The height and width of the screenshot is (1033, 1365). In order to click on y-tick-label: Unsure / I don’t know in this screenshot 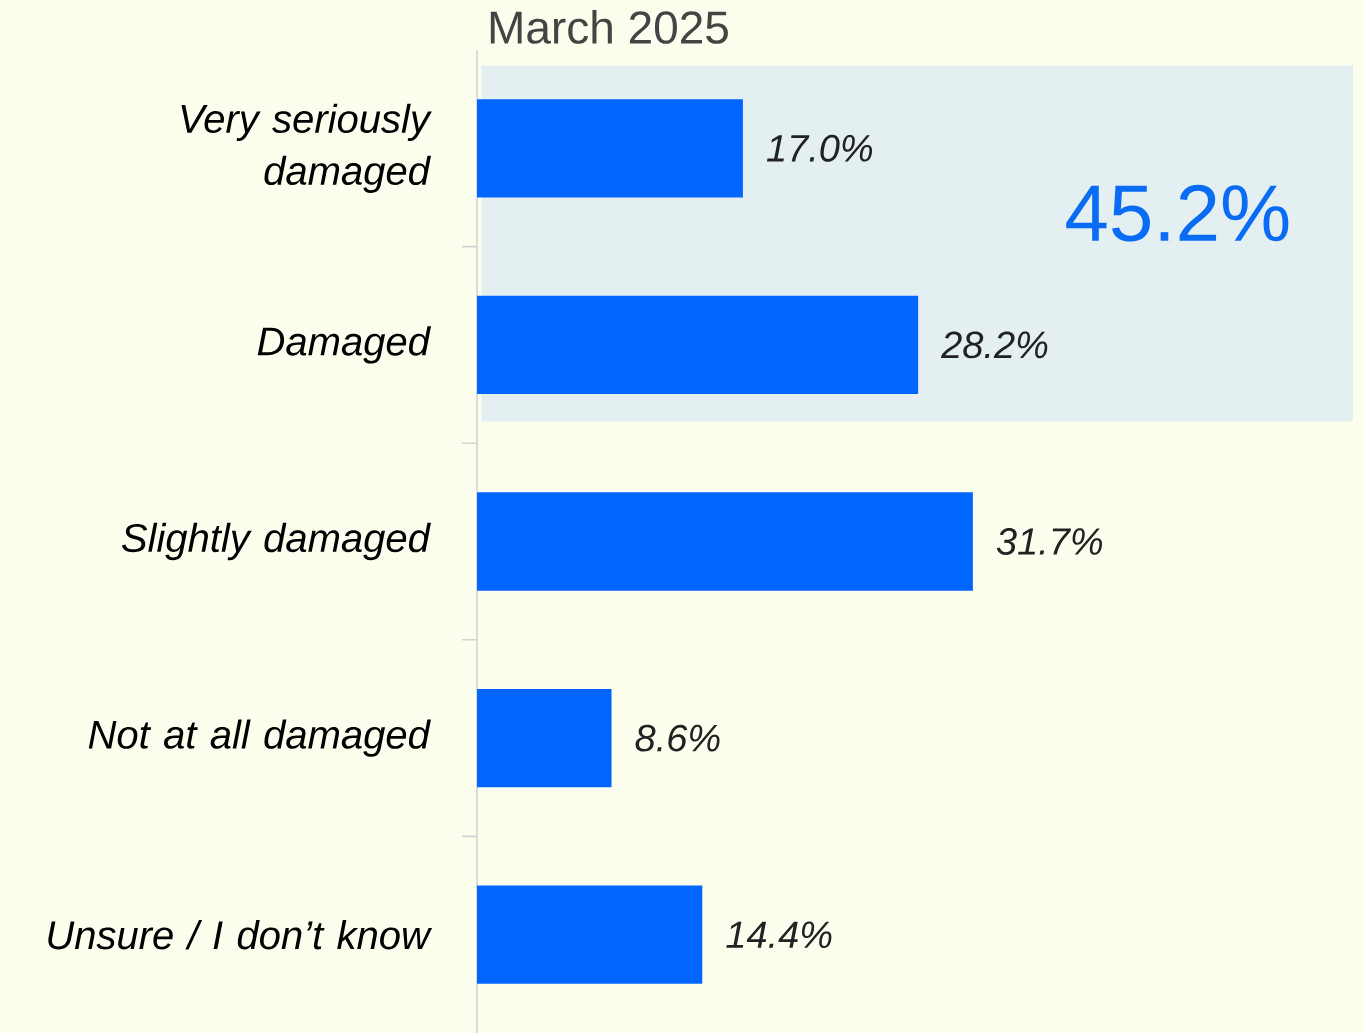, I will do `click(240, 935)`.